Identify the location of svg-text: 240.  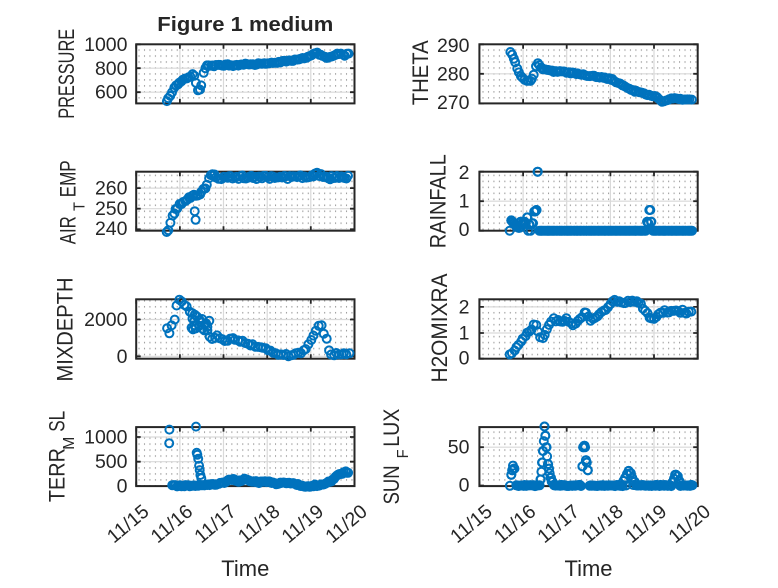
(111, 229).